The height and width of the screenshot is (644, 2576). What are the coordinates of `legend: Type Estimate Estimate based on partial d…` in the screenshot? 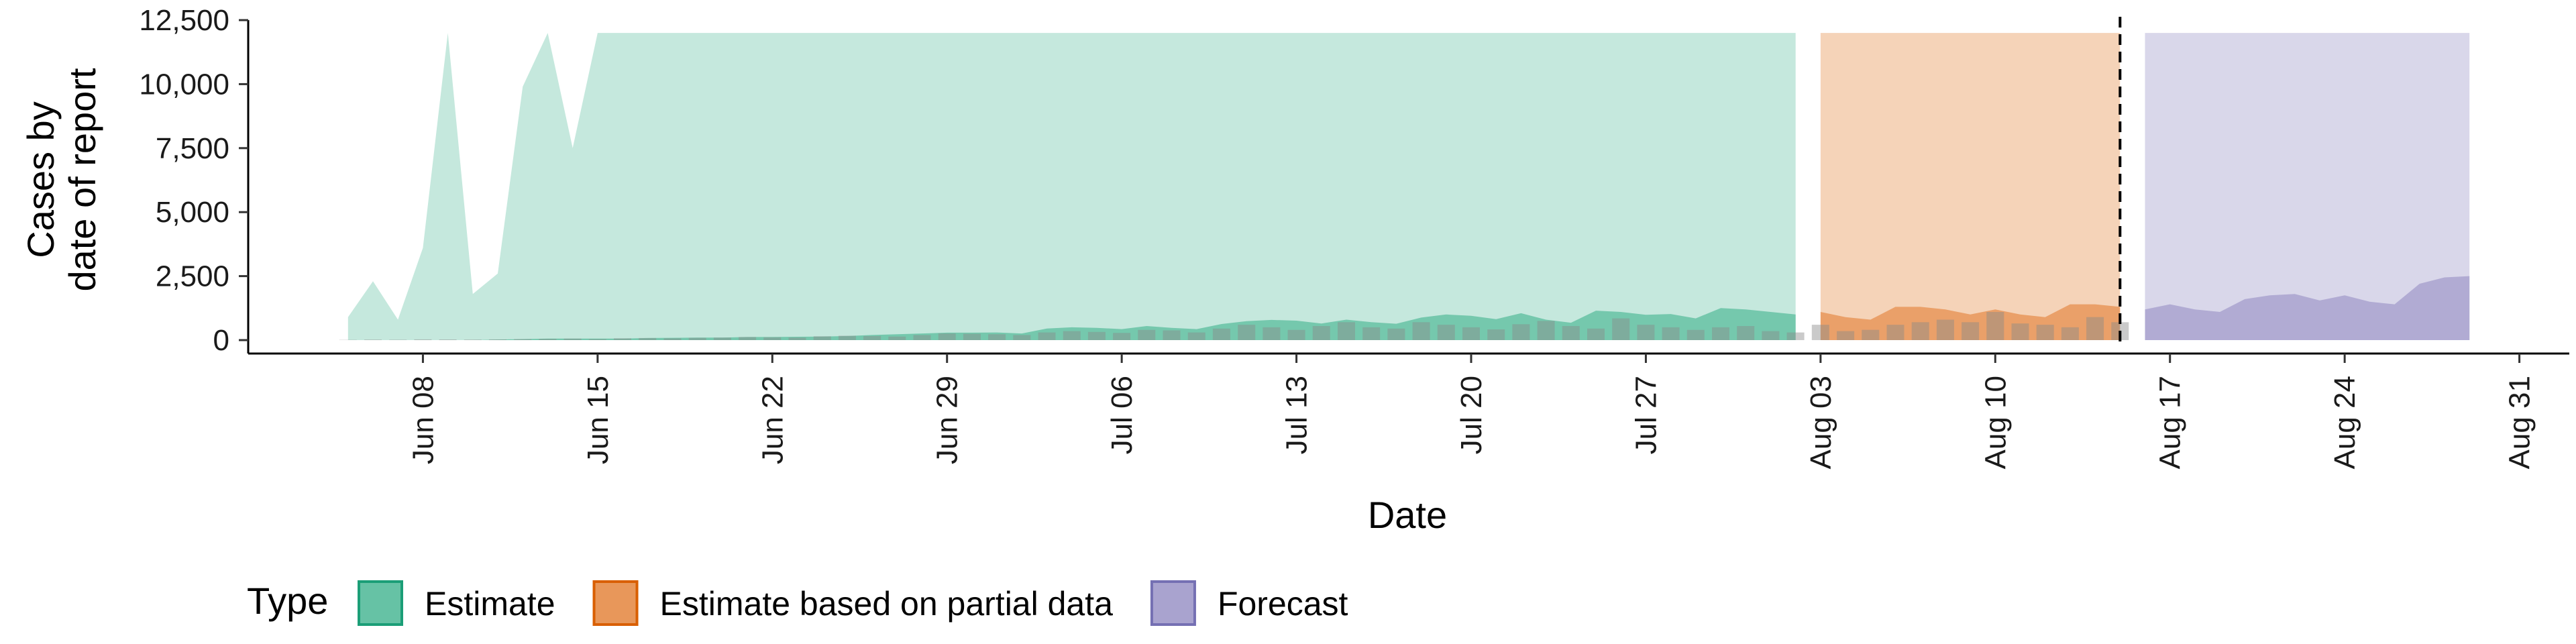 It's located at (797, 603).